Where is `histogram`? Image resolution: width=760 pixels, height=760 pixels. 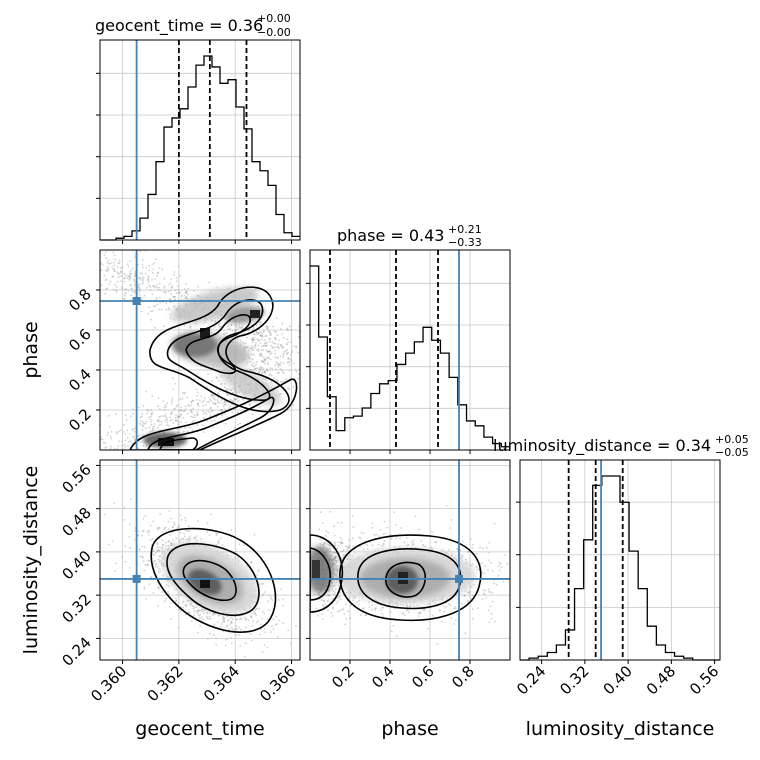
histogram is located at coordinates (200, 140).